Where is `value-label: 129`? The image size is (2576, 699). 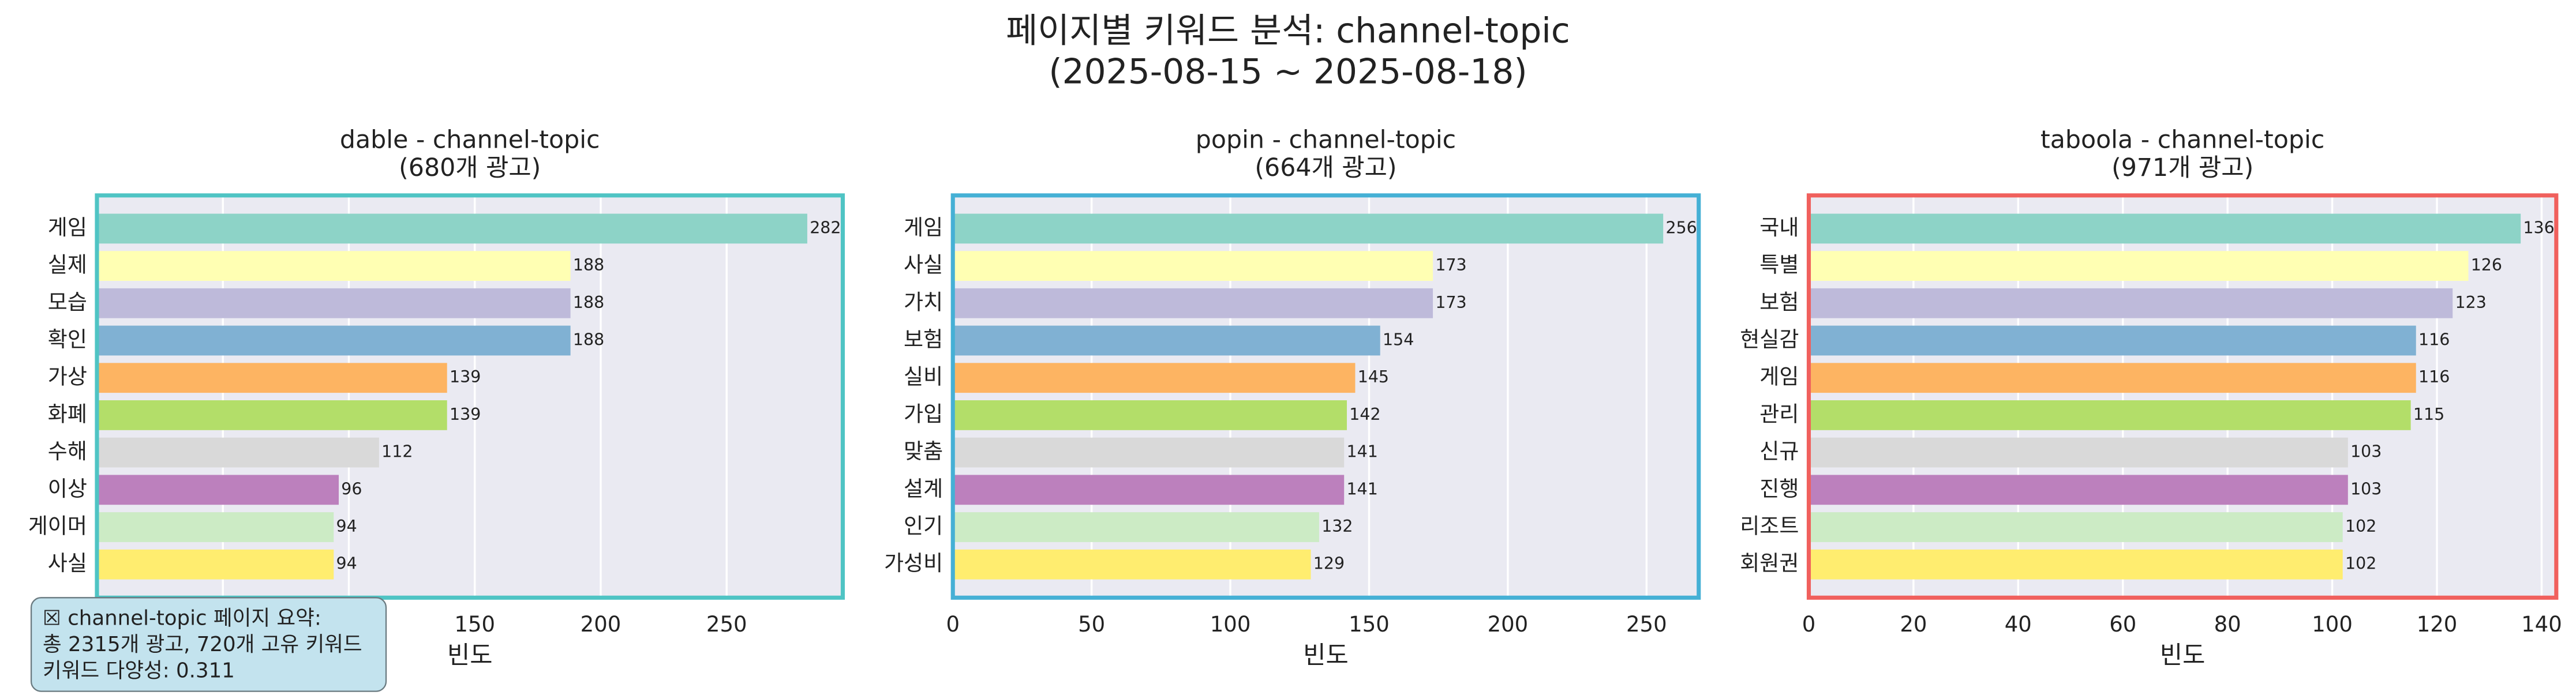 value-label: 129 is located at coordinates (1329, 563).